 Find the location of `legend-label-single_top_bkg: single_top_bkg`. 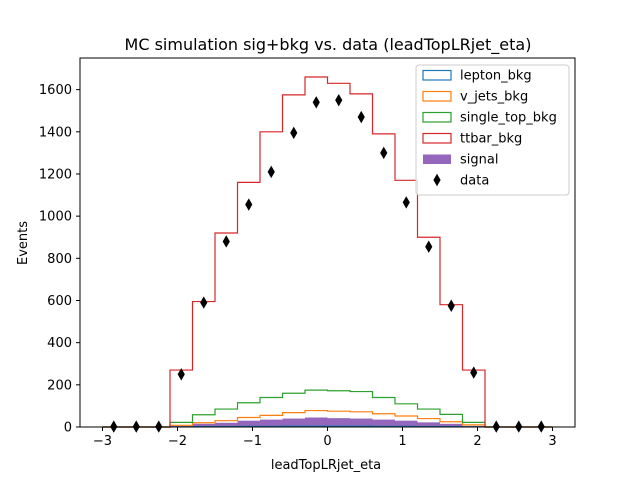

legend-label-single_top_bkg: single_top_bkg is located at coordinates (508, 118).